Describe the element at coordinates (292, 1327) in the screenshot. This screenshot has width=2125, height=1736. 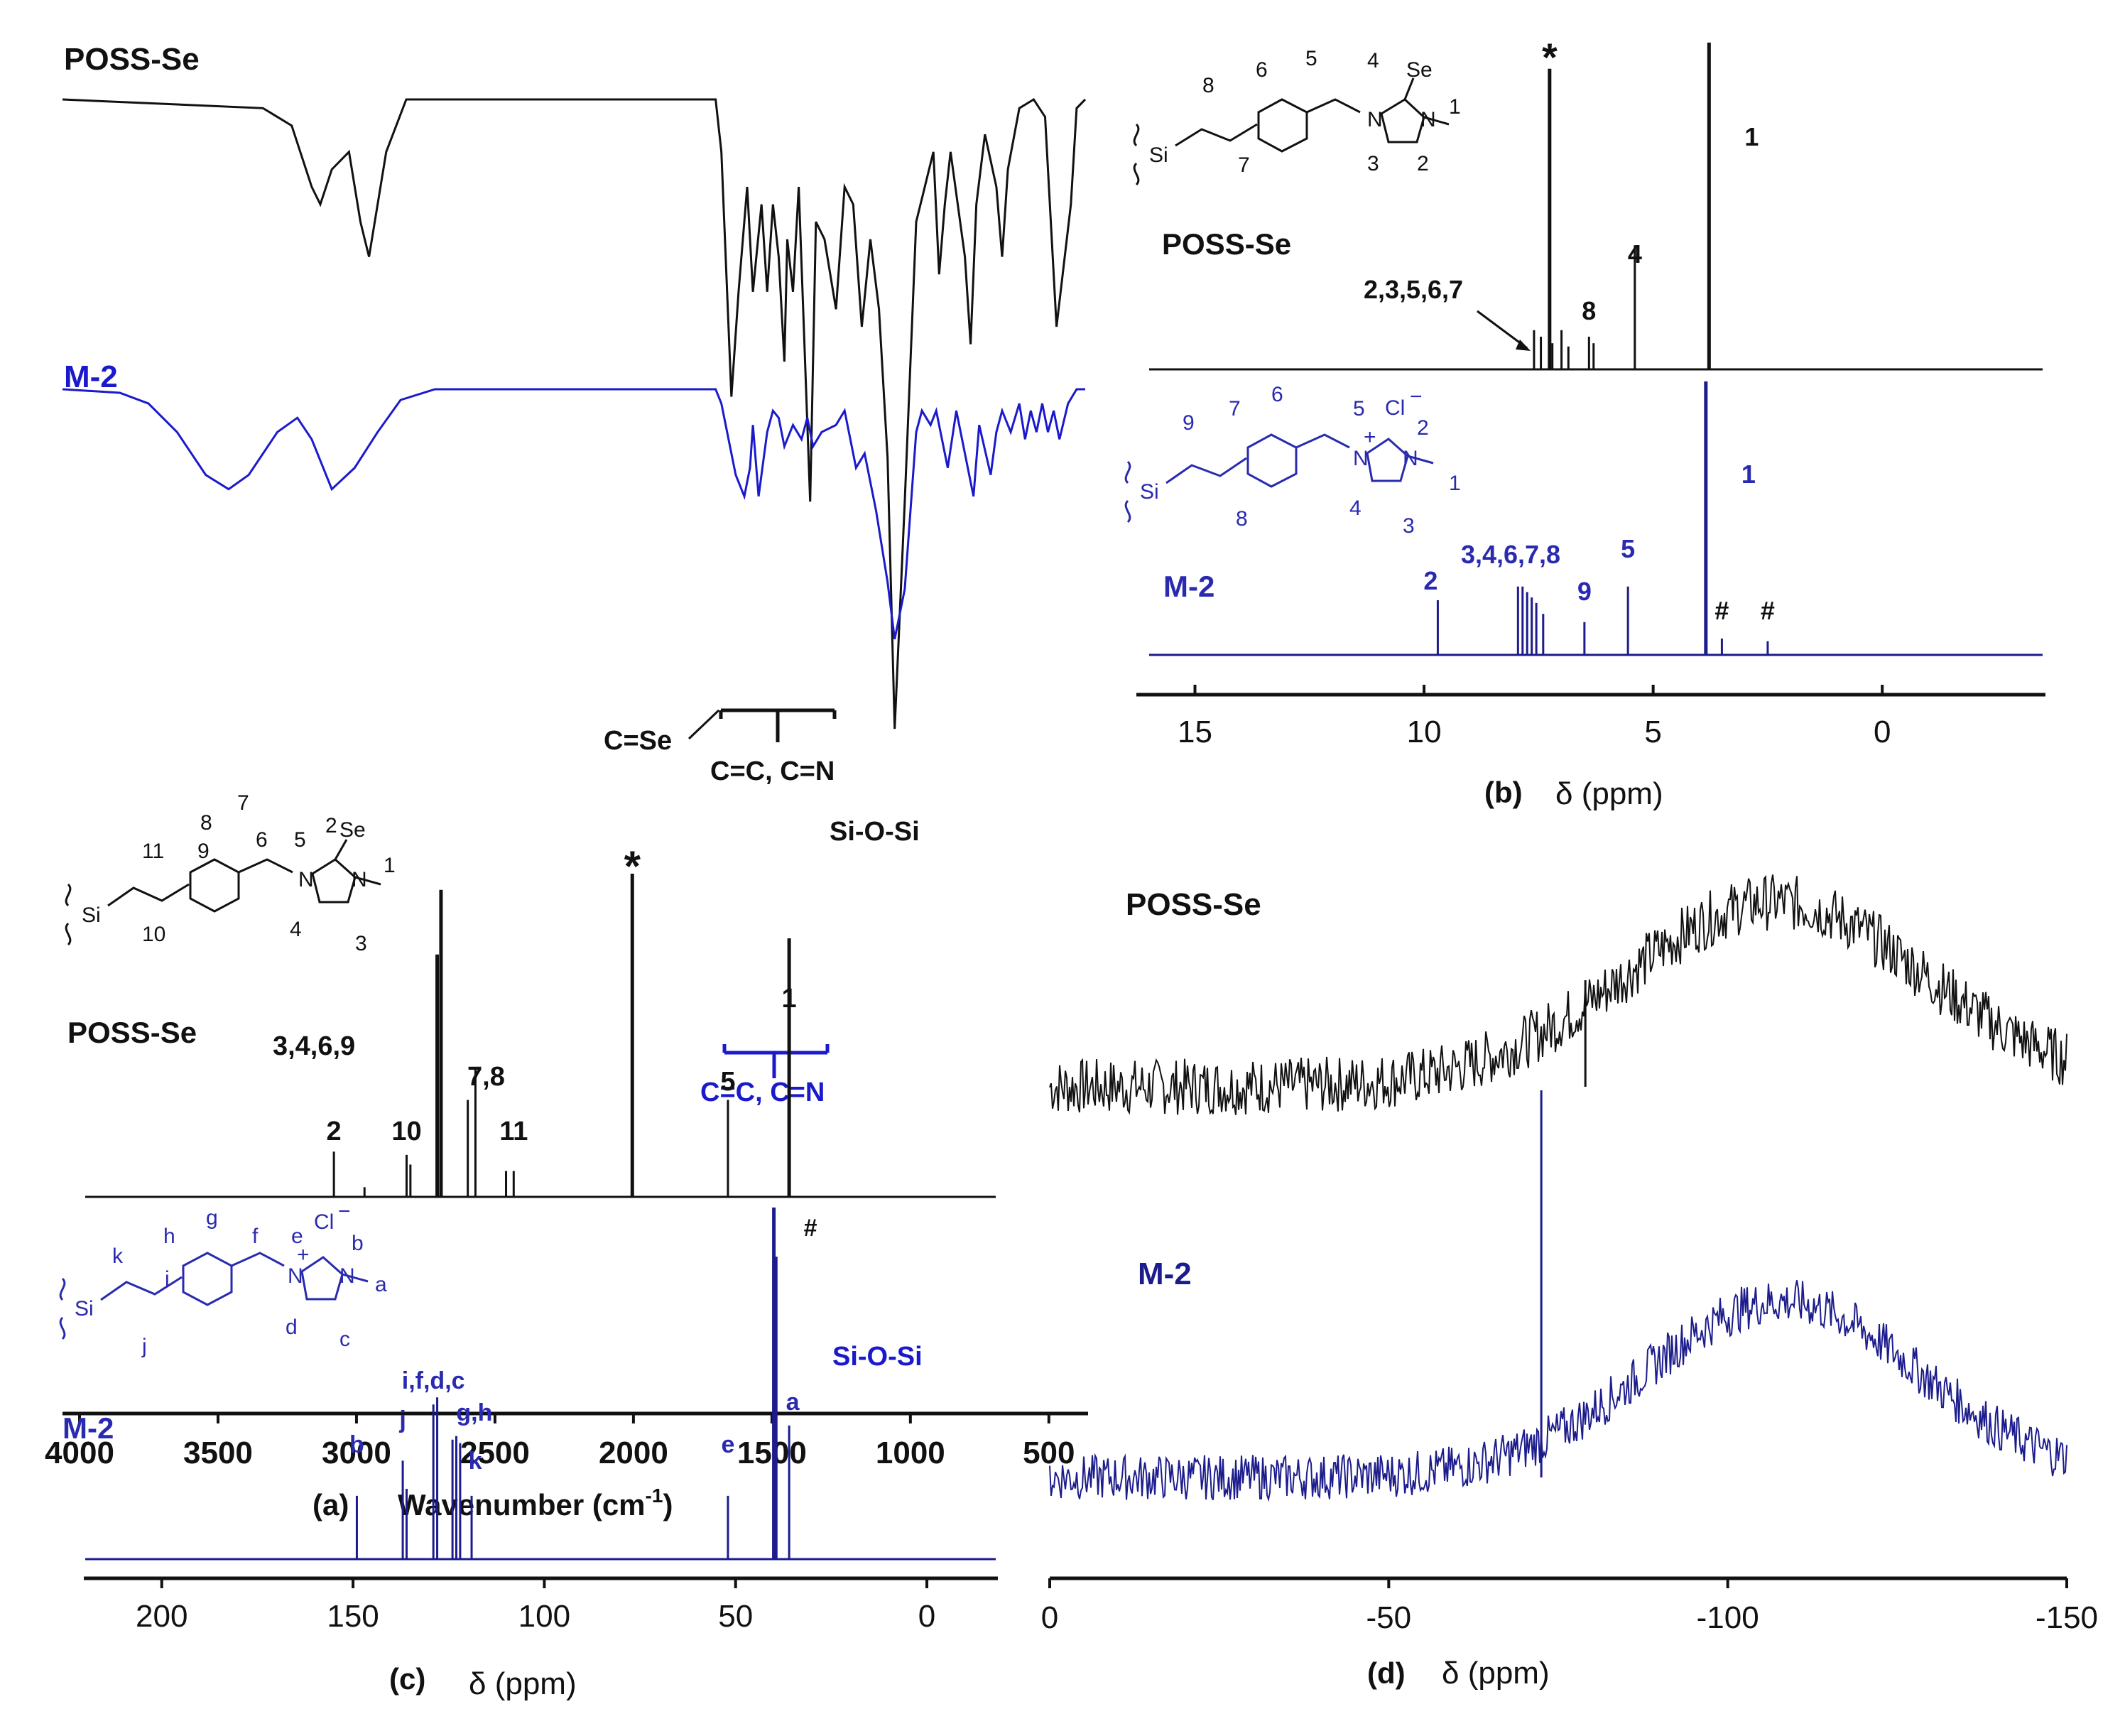
I see `panel-c-bottom-d: d` at that location.